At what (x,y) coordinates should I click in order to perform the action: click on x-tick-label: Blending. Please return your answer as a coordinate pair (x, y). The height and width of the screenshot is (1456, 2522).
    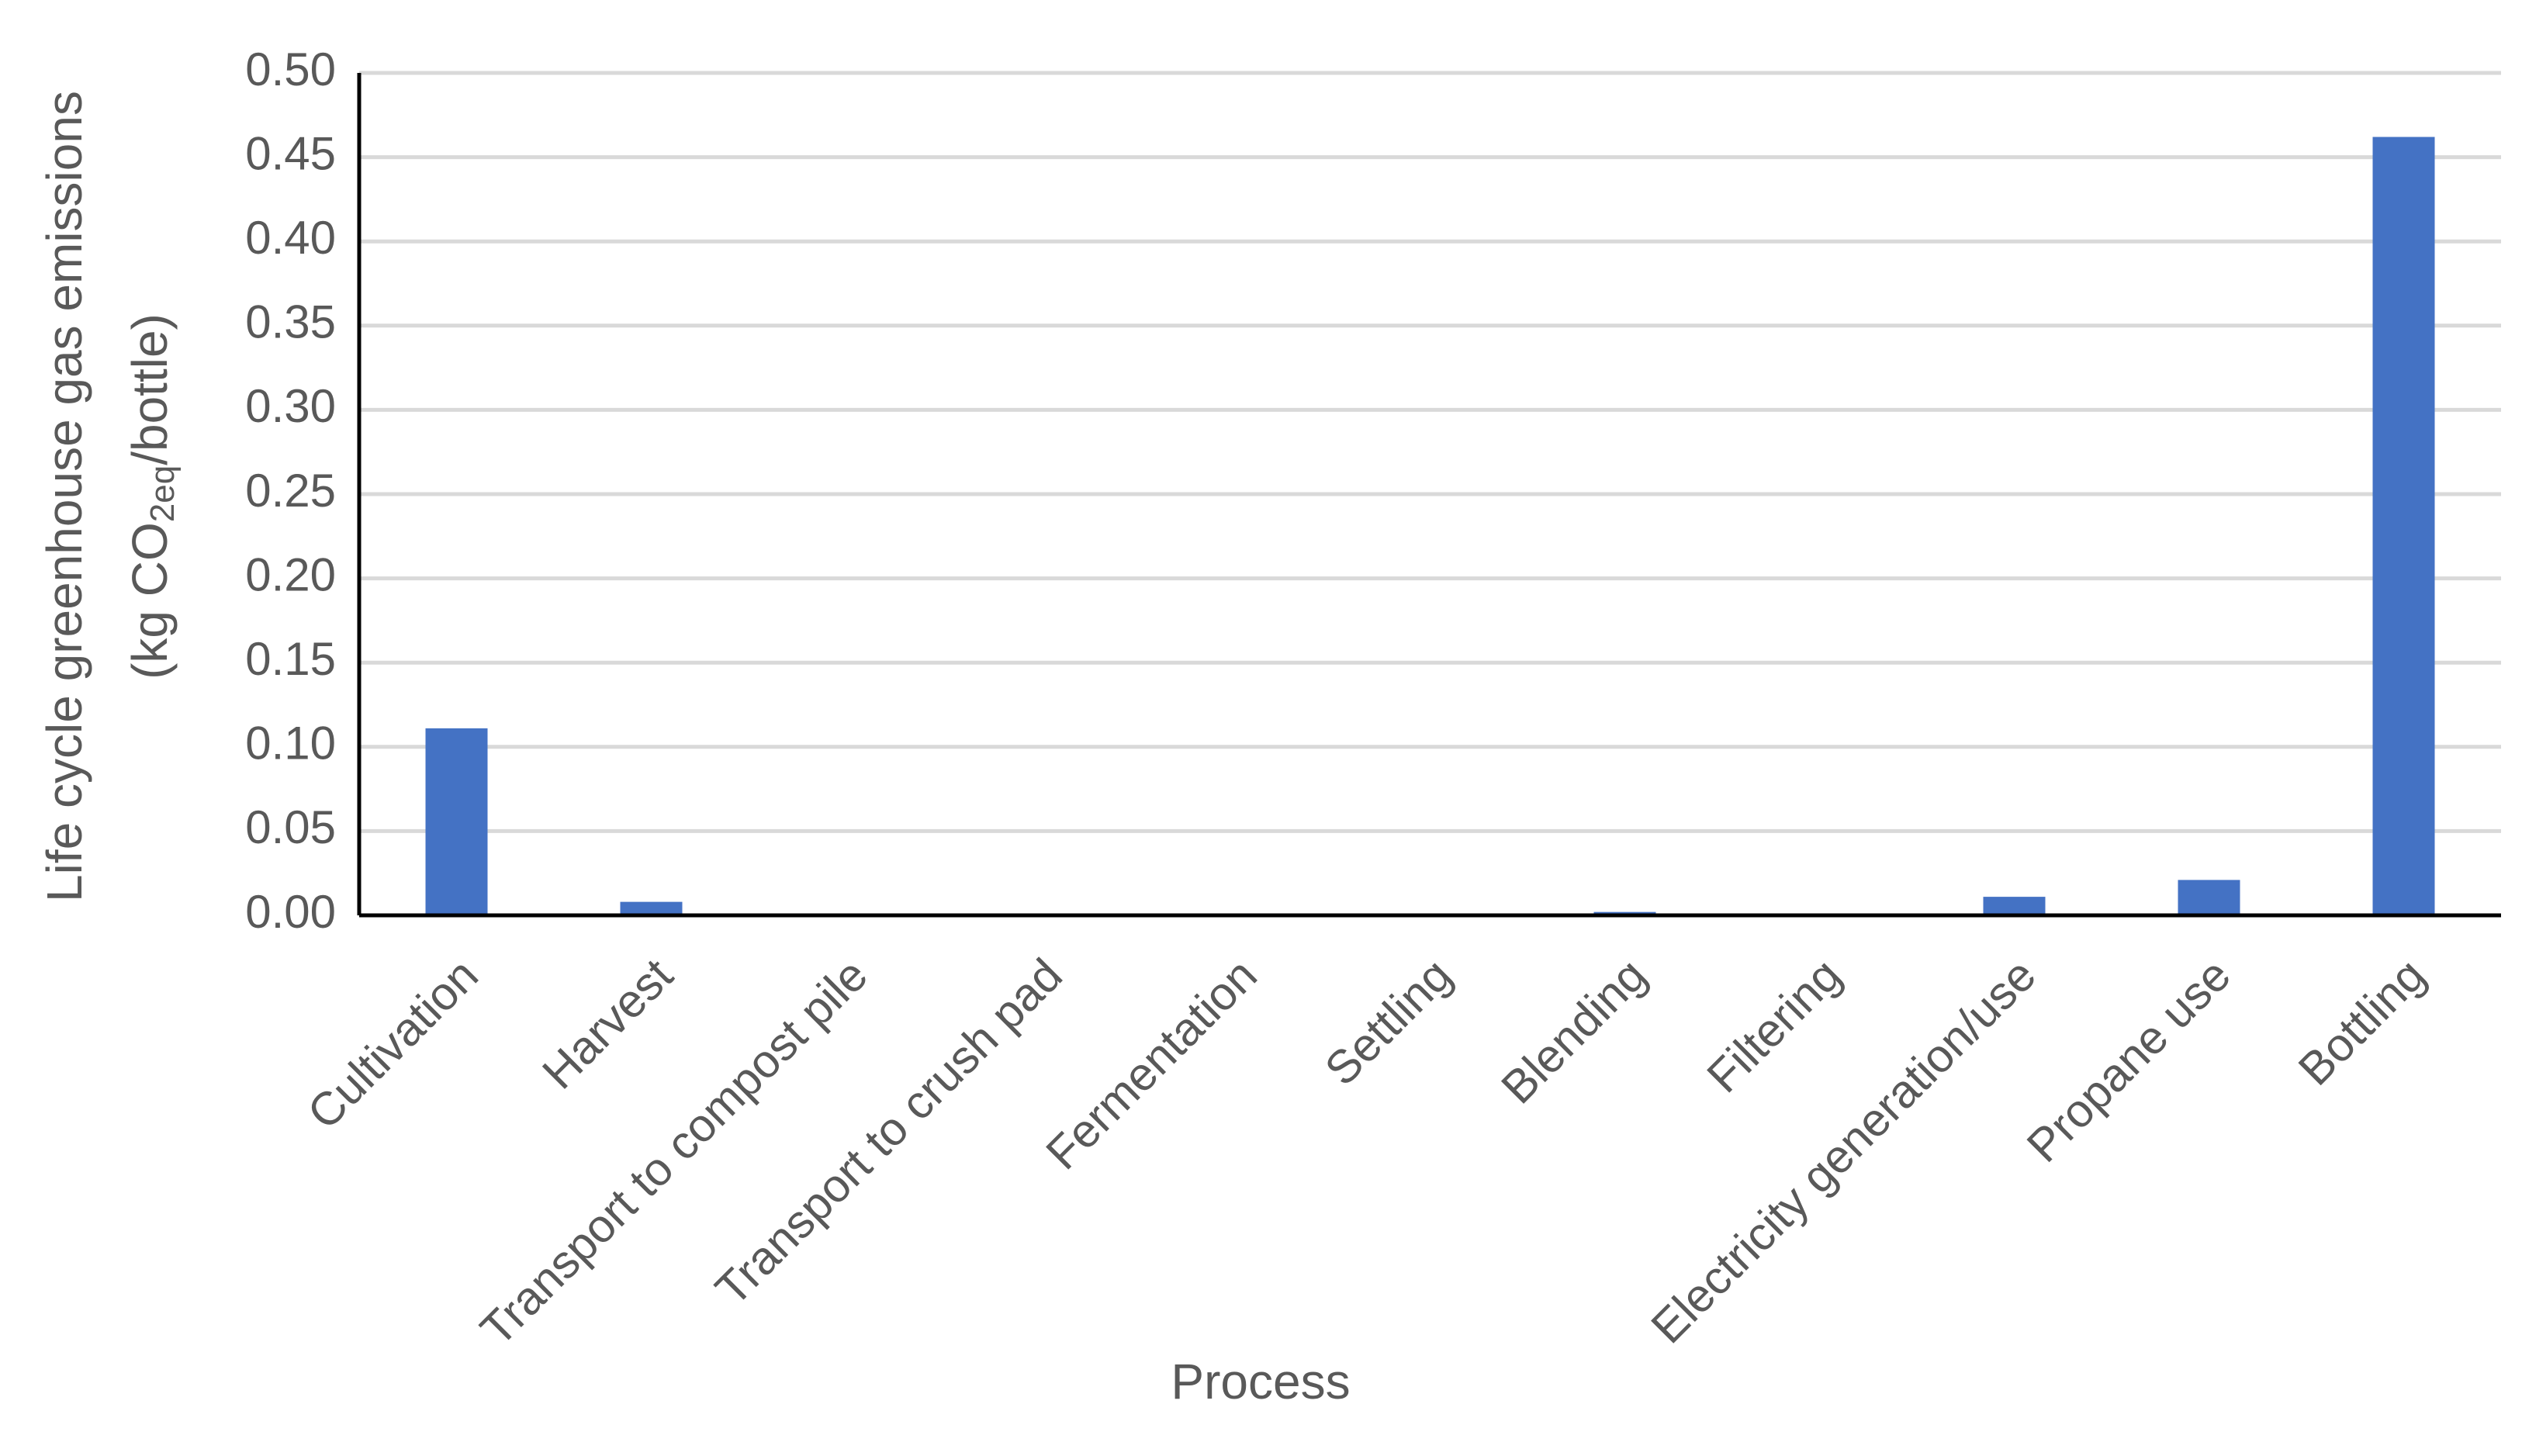
    Looking at the image, I should click on (1573, 1031).